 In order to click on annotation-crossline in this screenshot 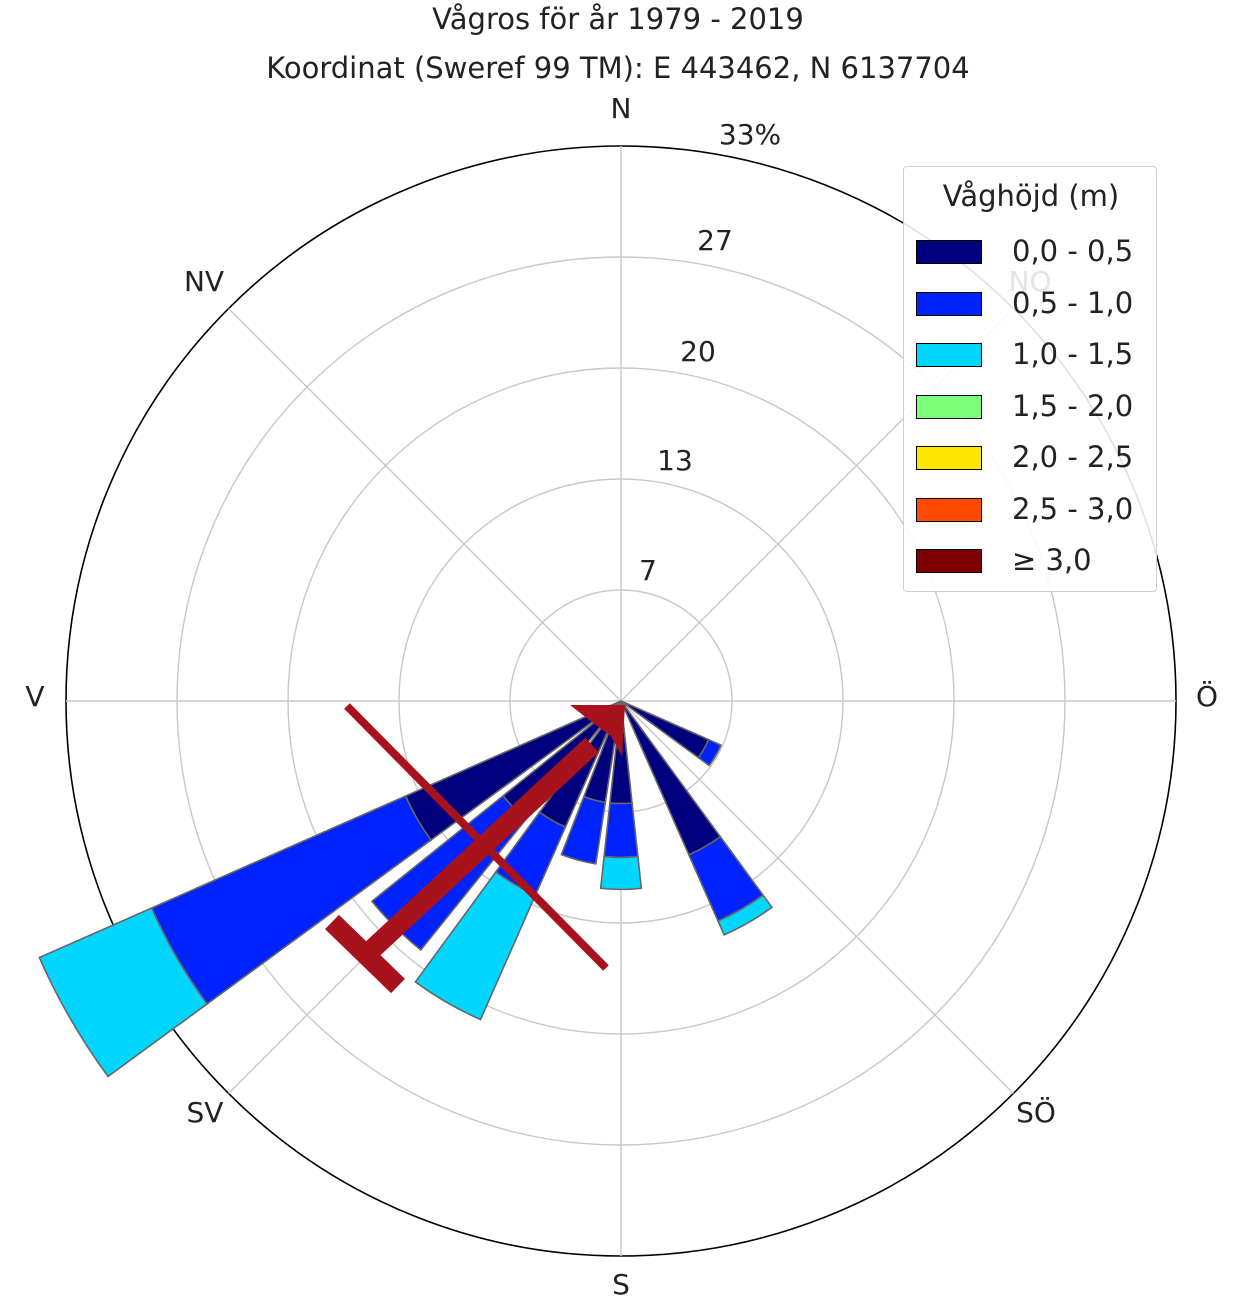, I will do `click(476, 837)`.